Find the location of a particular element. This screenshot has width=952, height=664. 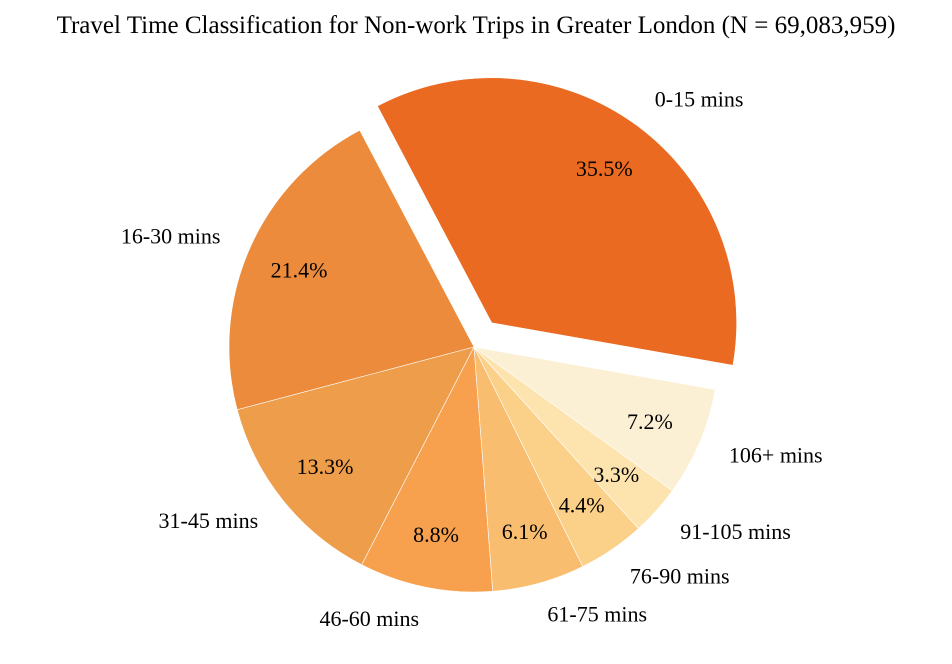

pie-category-label: 16-30 mins is located at coordinates (171, 235).